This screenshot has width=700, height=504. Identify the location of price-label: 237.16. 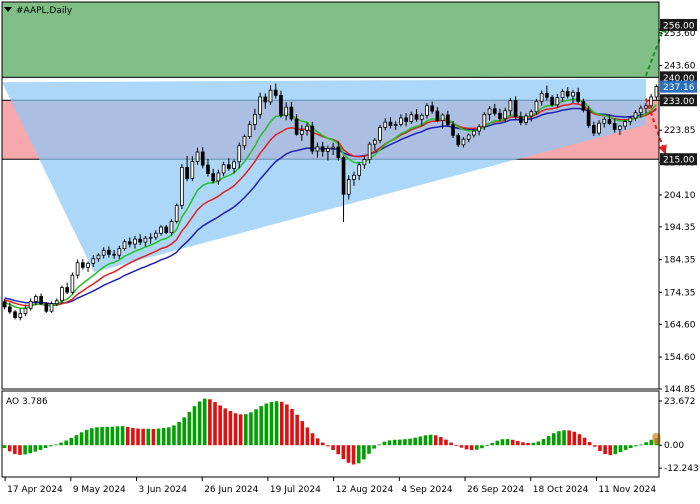
(678, 86).